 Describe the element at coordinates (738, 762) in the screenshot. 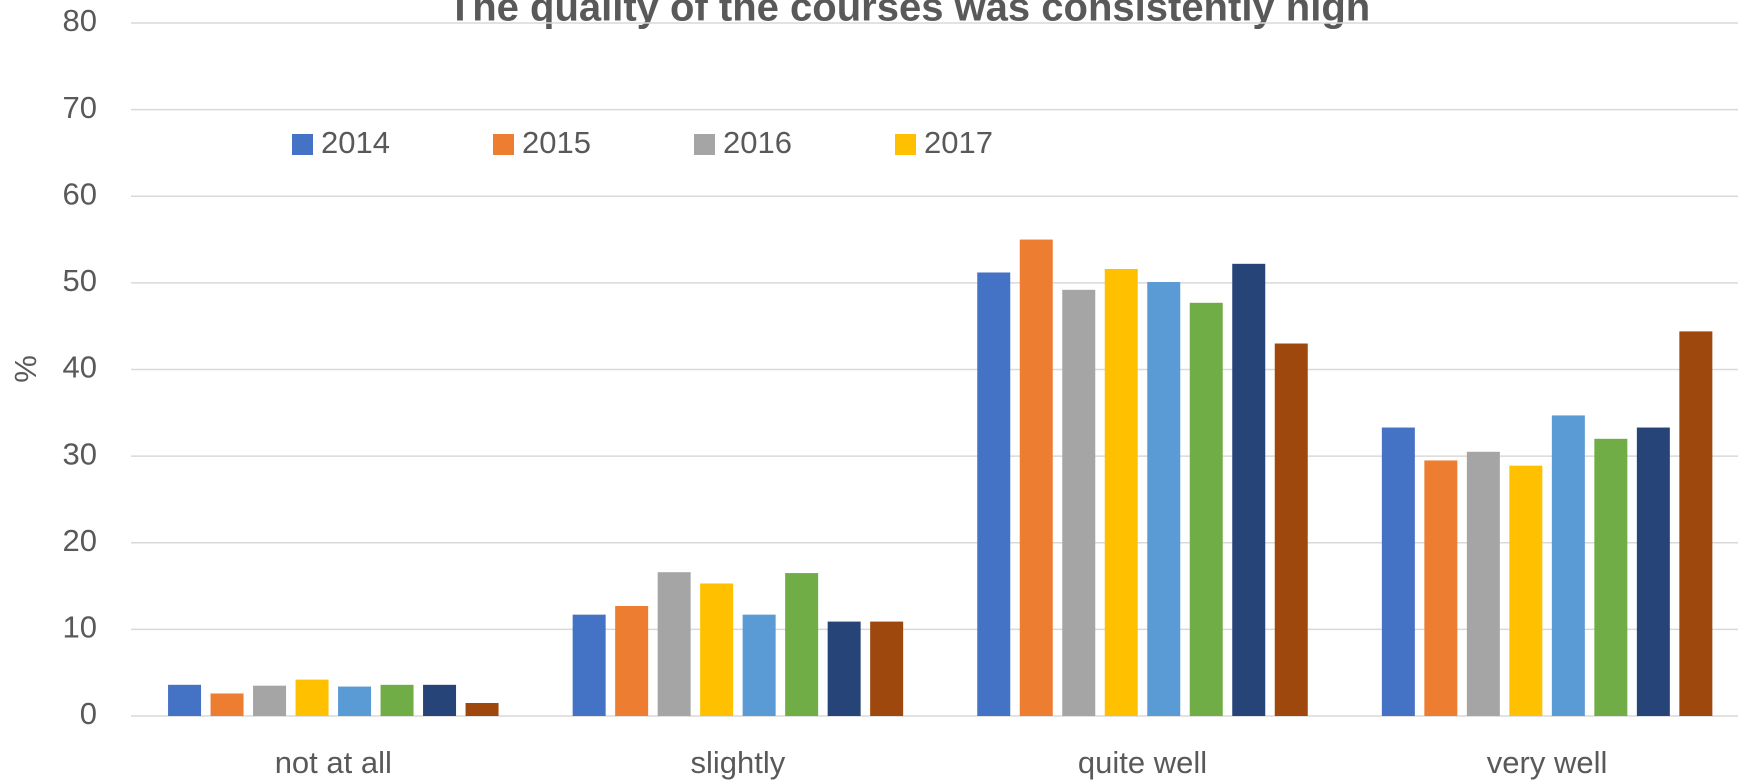

I see `x-tick-label: slightly` at that location.